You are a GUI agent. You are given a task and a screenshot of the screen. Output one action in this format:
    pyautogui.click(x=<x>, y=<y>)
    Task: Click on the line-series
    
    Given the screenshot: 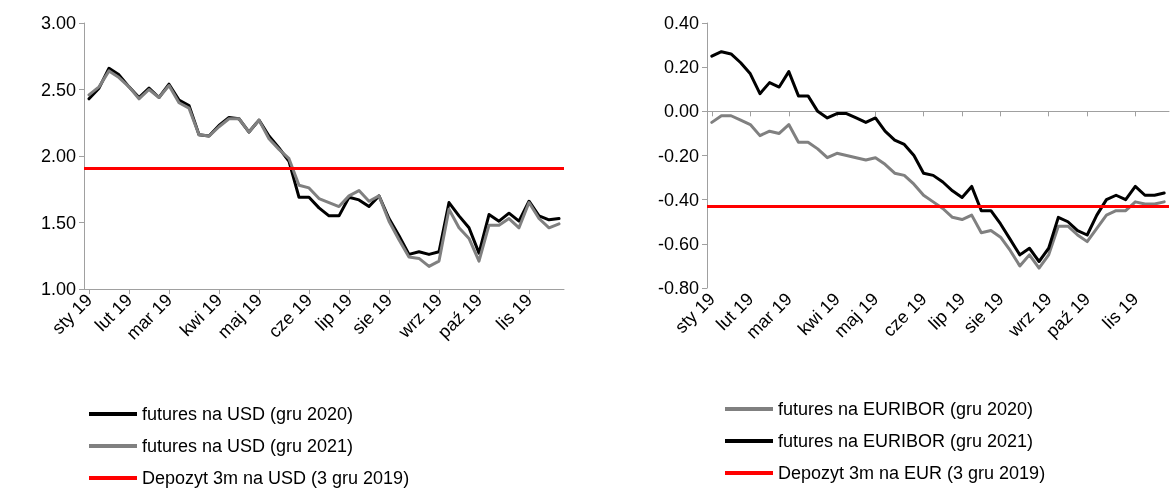 What is the action you would take?
    pyautogui.click(x=938, y=192)
    